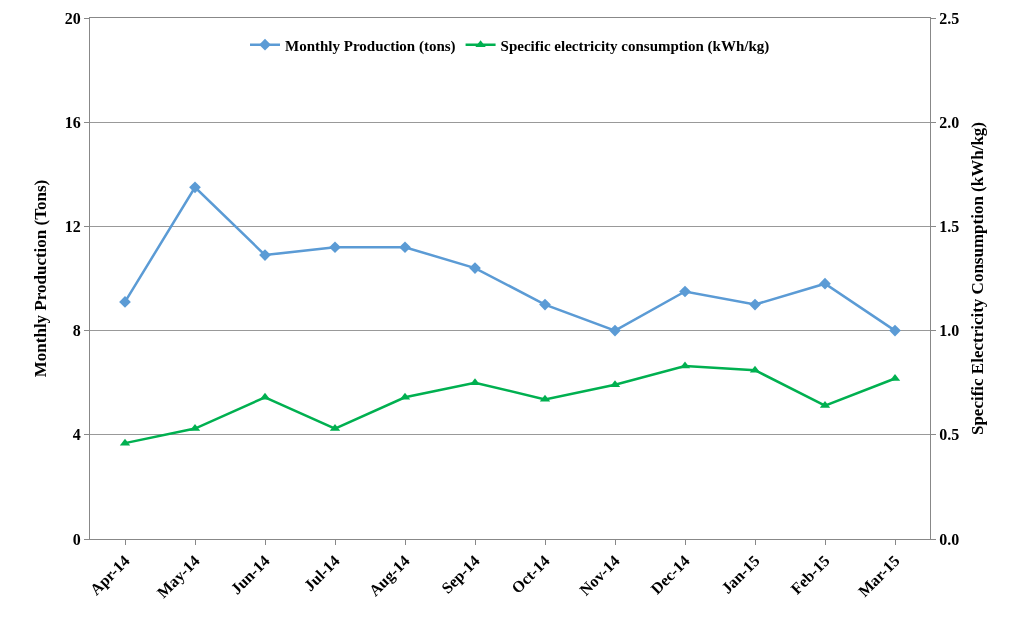 Image resolution: width=1025 pixels, height=617 pixels. What do you see at coordinates (76, 331) in the screenshot?
I see `y-tick-label: 8` at bounding box center [76, 331].